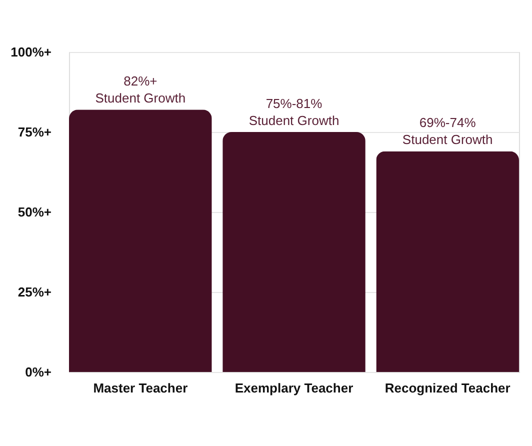 This screenshot has height=446, width=532. I want to click on data-label: 82%+ Student Growth, so click(140, 90).